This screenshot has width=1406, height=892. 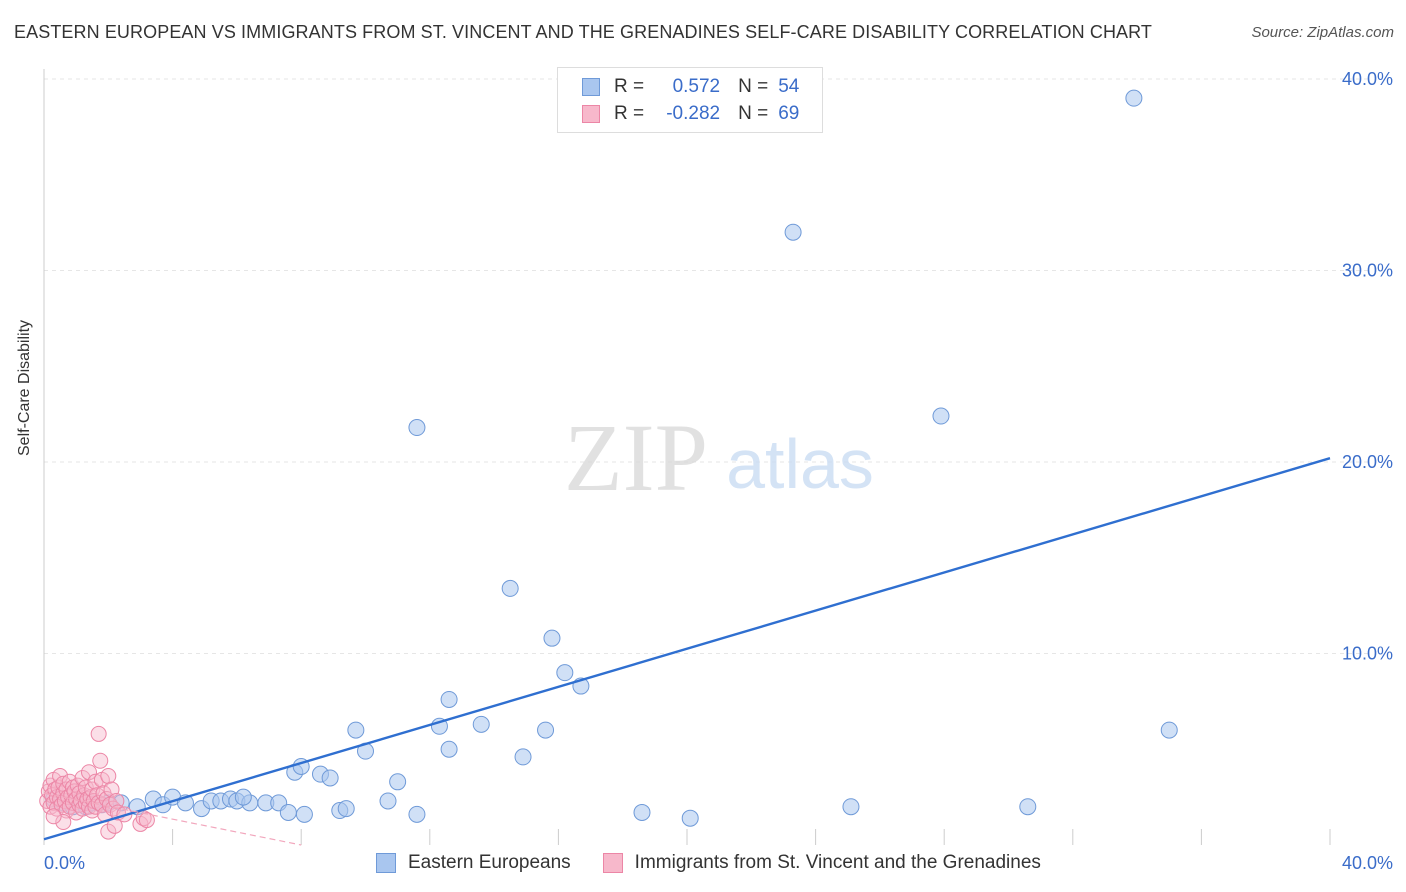 What do you see at coordinates (24, 387) in the screenshot?
I see `y-axis-label: Self-Care Disability` at bounding box center [24, 387].